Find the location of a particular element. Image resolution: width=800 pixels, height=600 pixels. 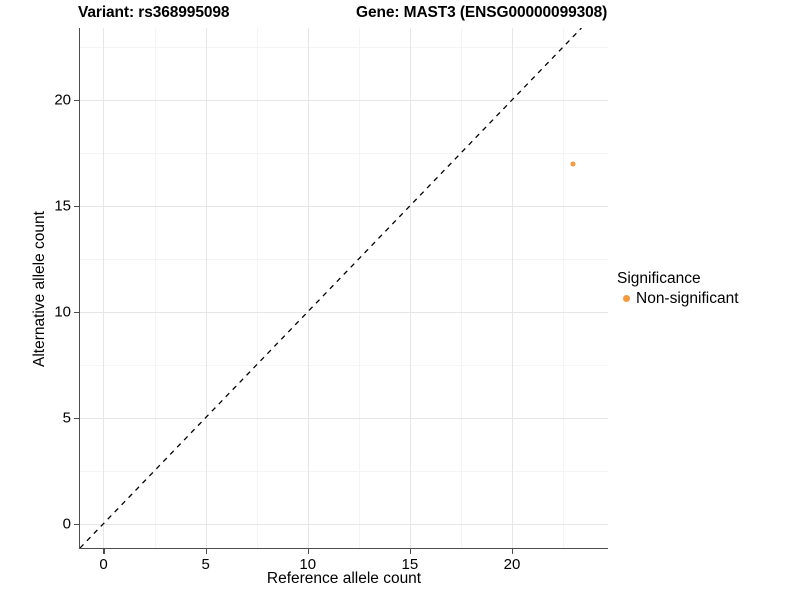

y-axis-tick-label: 0 is located at coordinates (66, 524).